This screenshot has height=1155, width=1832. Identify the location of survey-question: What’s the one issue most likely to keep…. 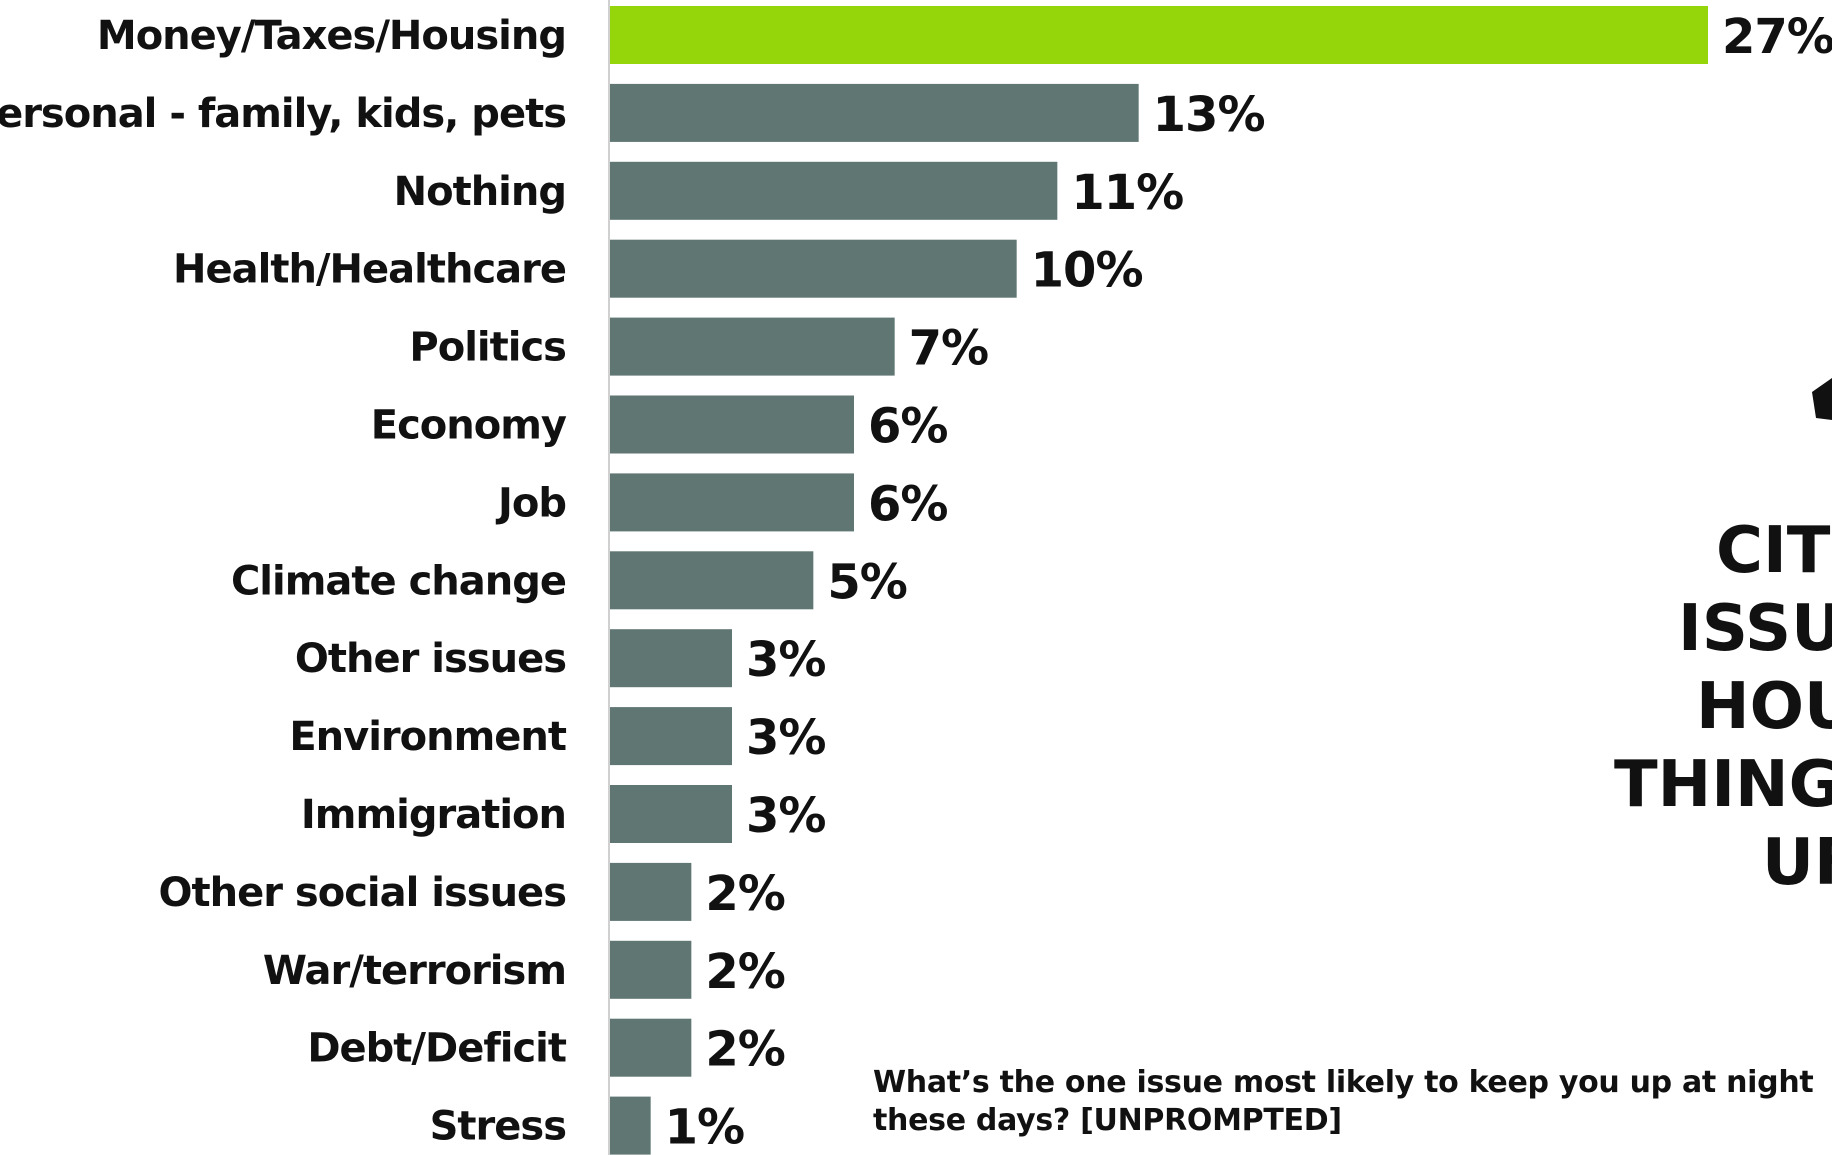
(1343, 1102).